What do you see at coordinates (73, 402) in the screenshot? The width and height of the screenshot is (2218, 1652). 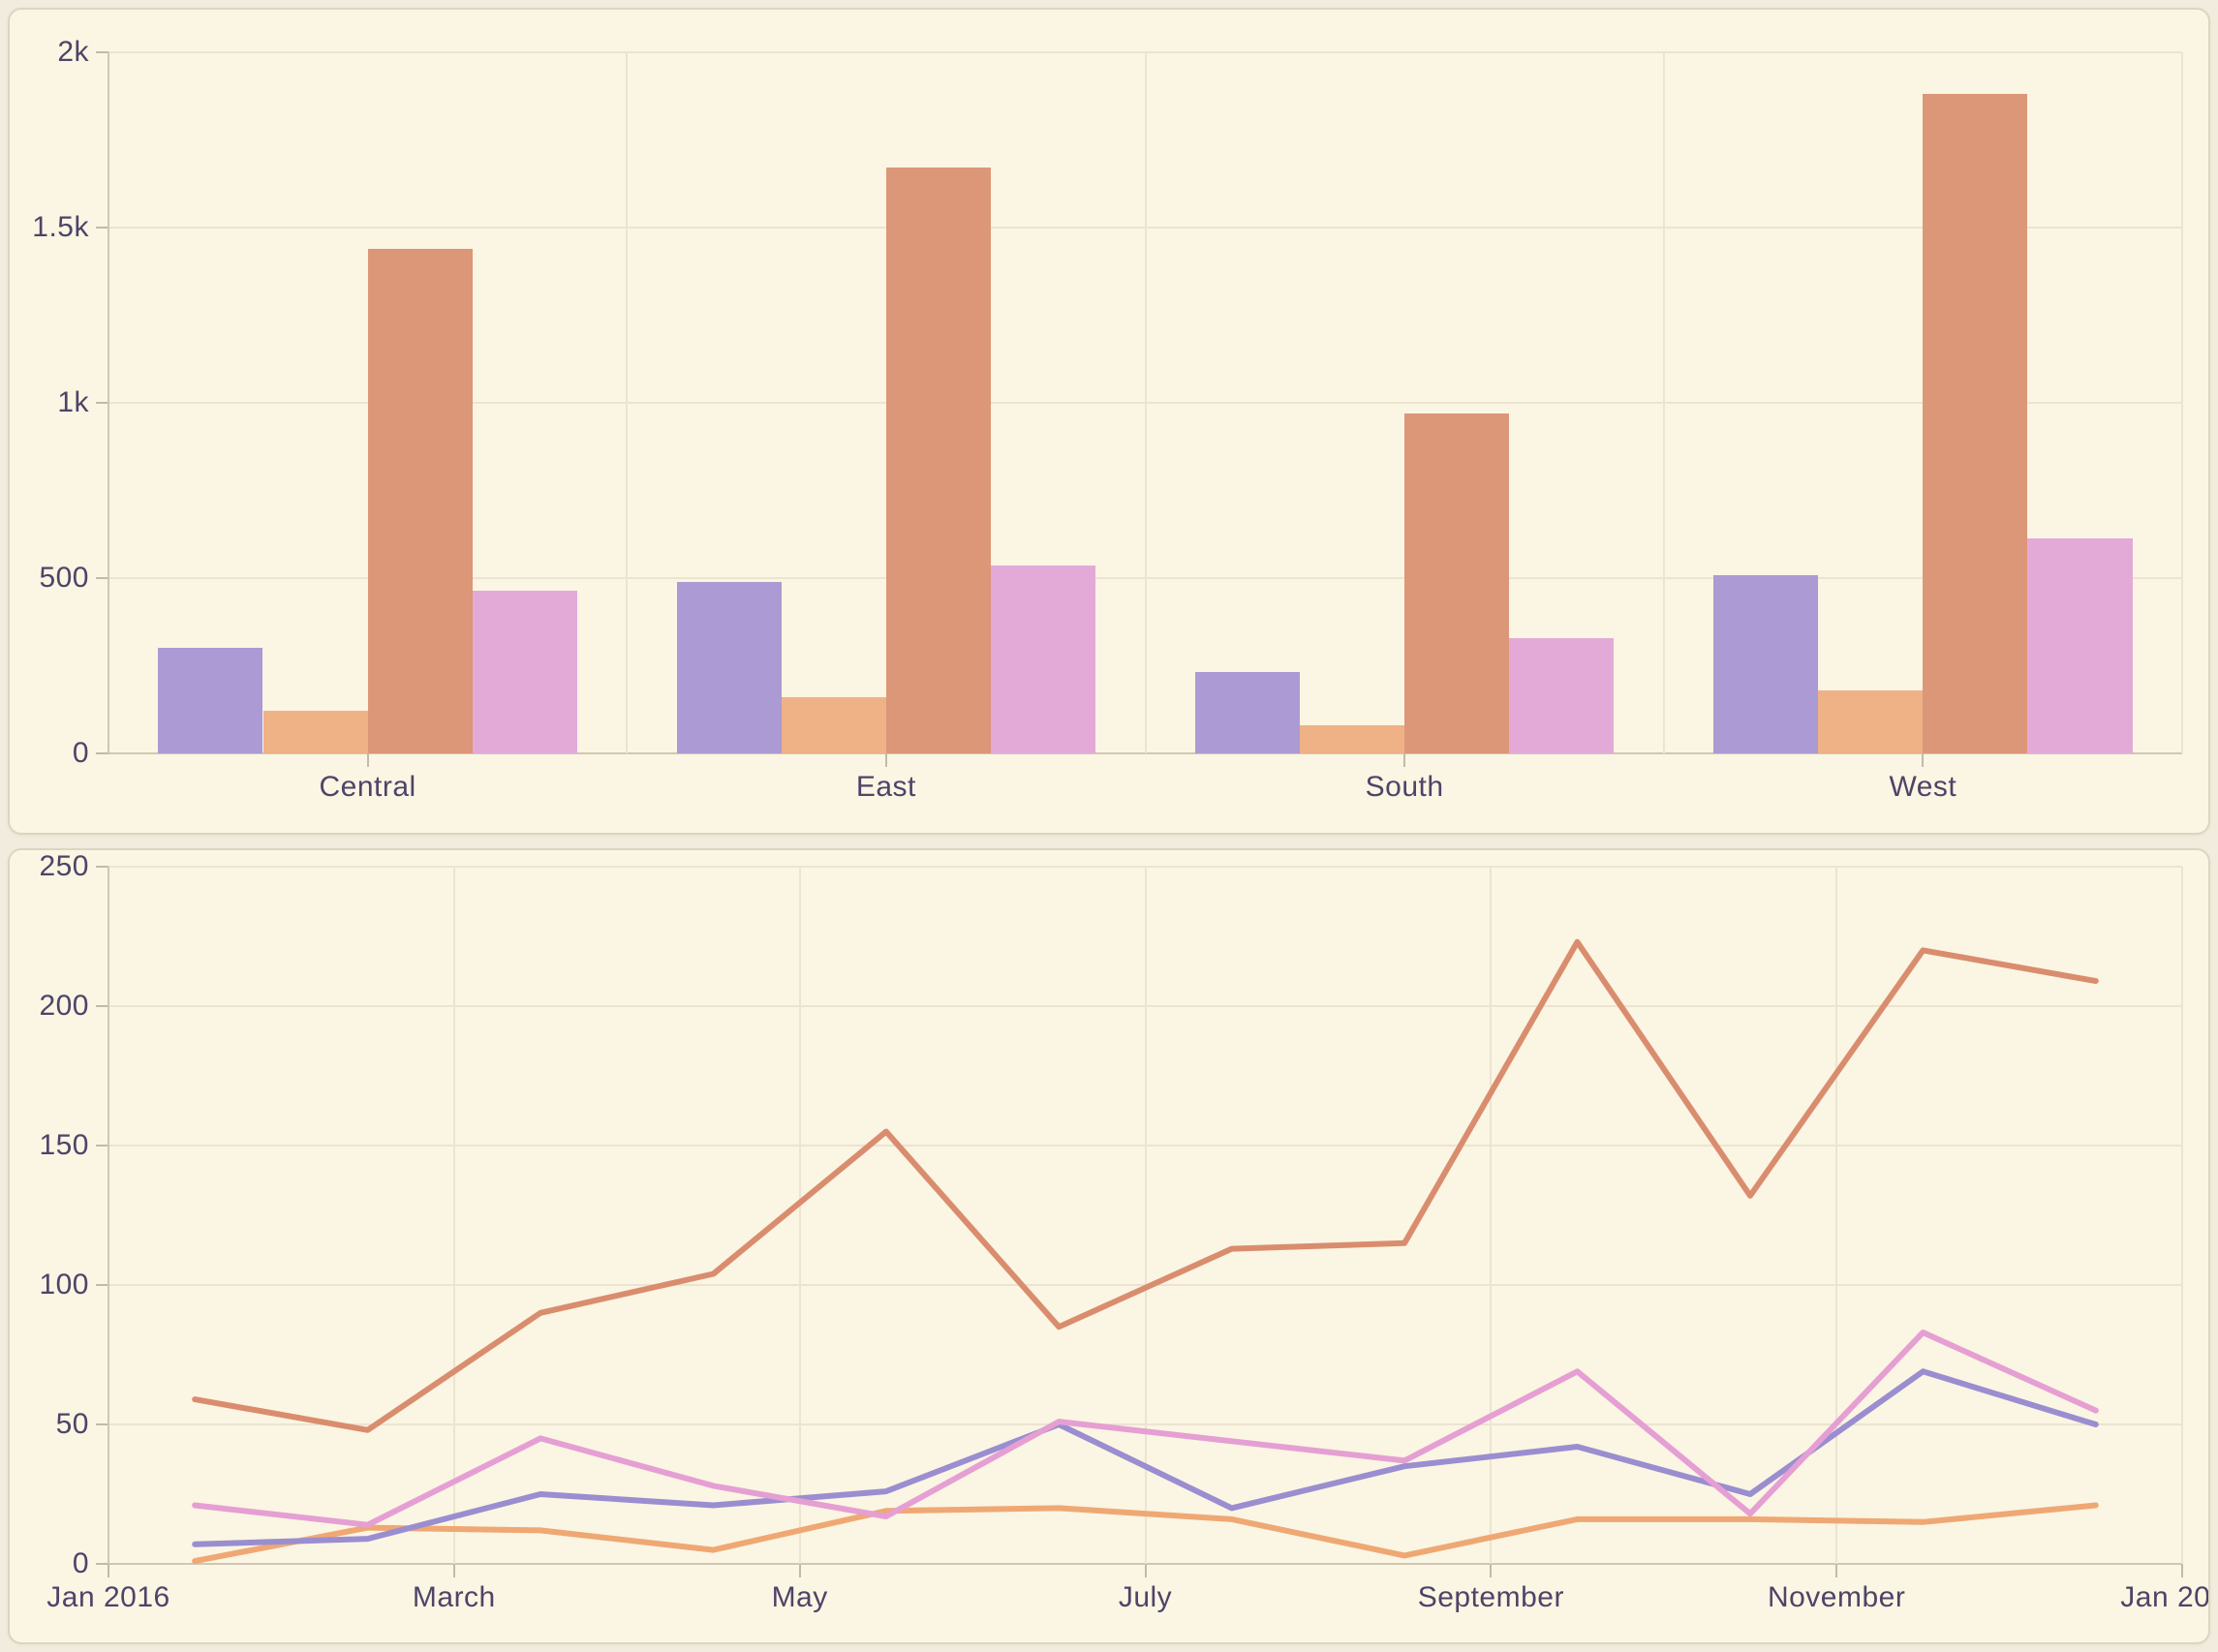 I see `y-axis-label: 1k` at bounding box center [73, 402].